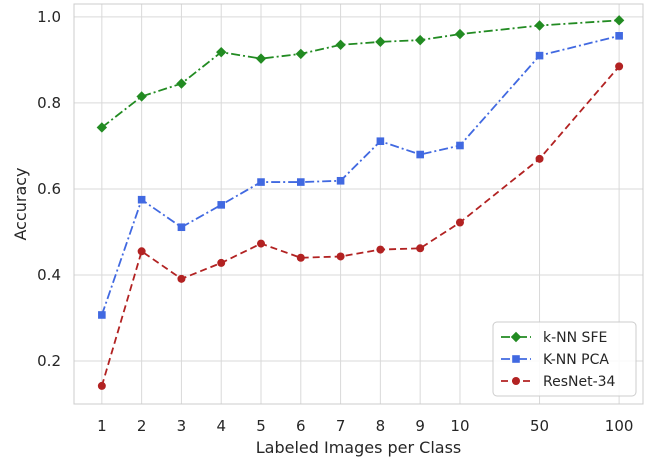 The width and height of the screenshot is (651, 459). I want to click on y-tick-label: 0.2, so click(49, 361).